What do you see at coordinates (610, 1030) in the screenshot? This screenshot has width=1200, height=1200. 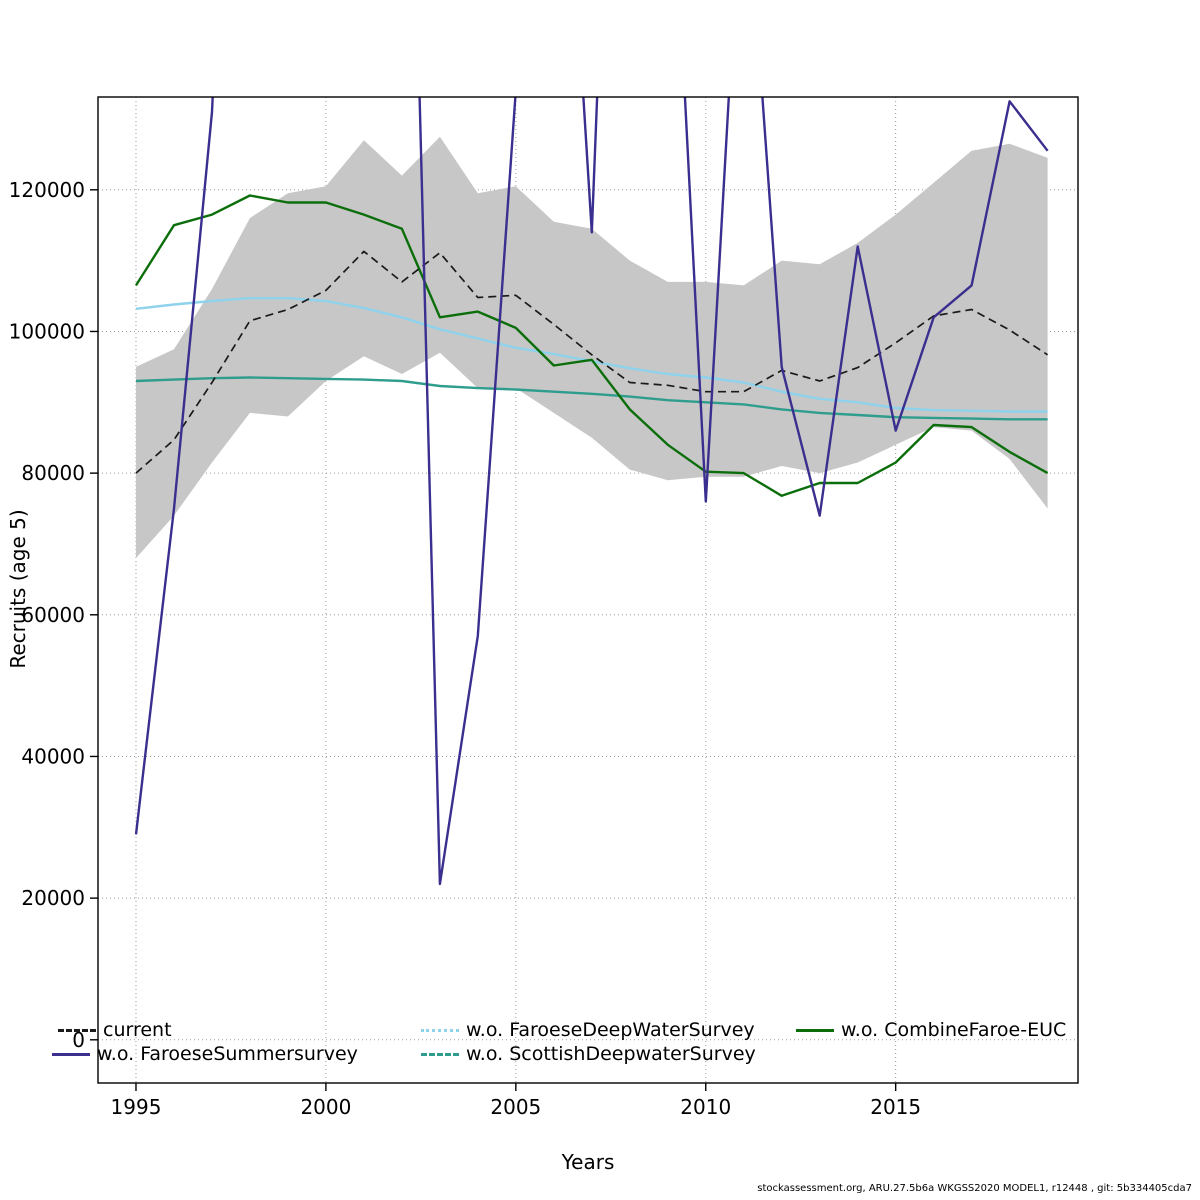 I see `legend-label-faroese-deepwater: w.o. FaroeseDeepWaterSurvey` at bounding box center [610, 1030].